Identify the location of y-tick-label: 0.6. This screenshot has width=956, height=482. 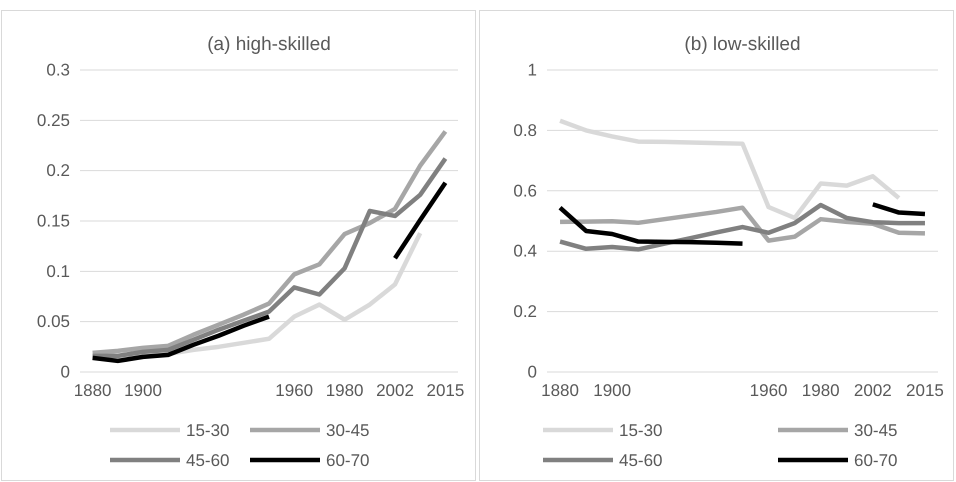
(525, 190).